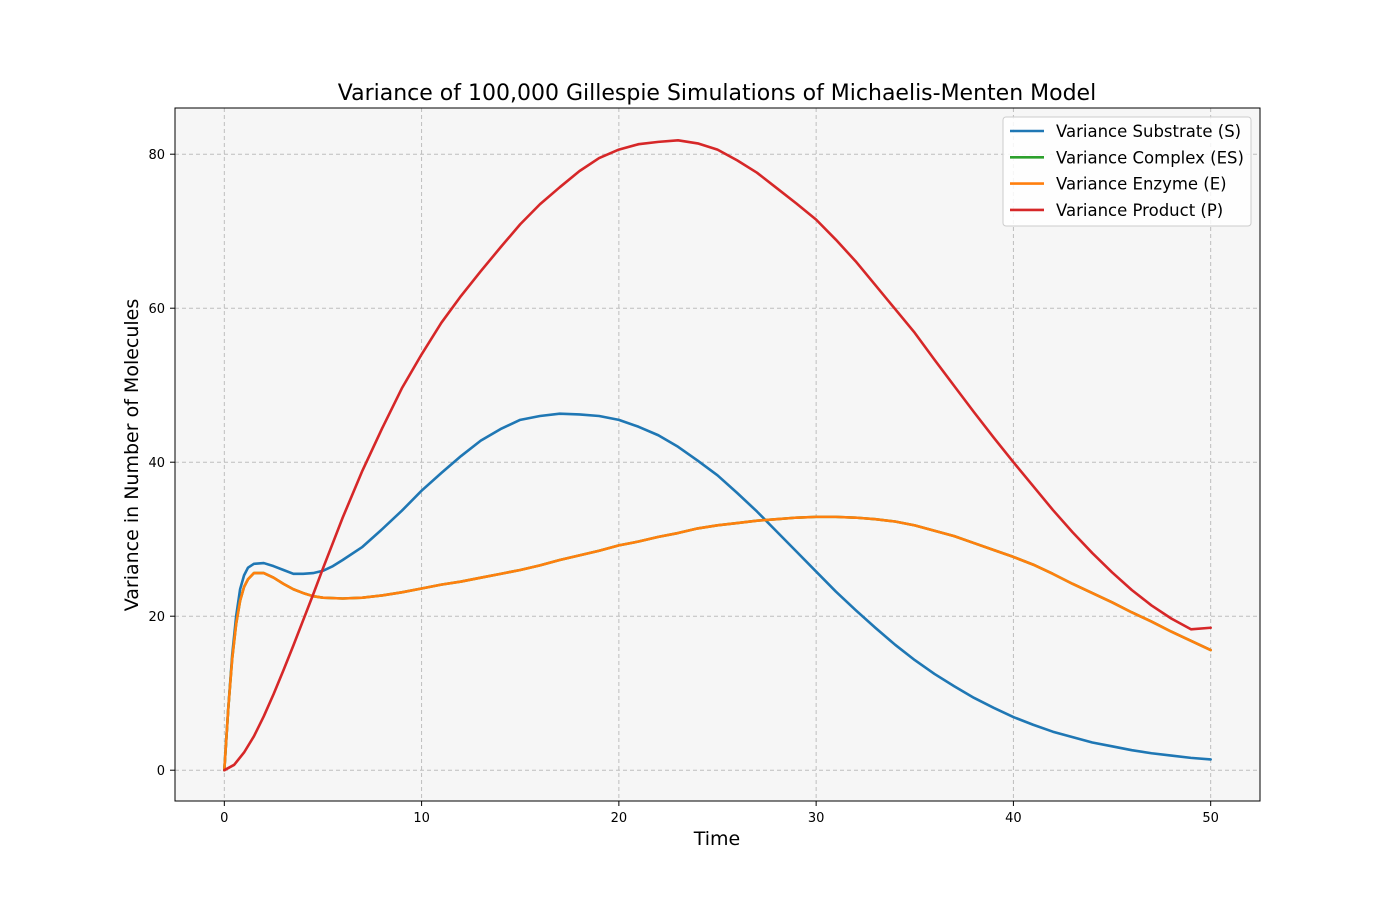 The width and height of the screenshot is (1400, 900). What do you see at coordinates (161, 771) in the screenshot?
I see `y-tick-label: 0` at bounding box center [161, 771].